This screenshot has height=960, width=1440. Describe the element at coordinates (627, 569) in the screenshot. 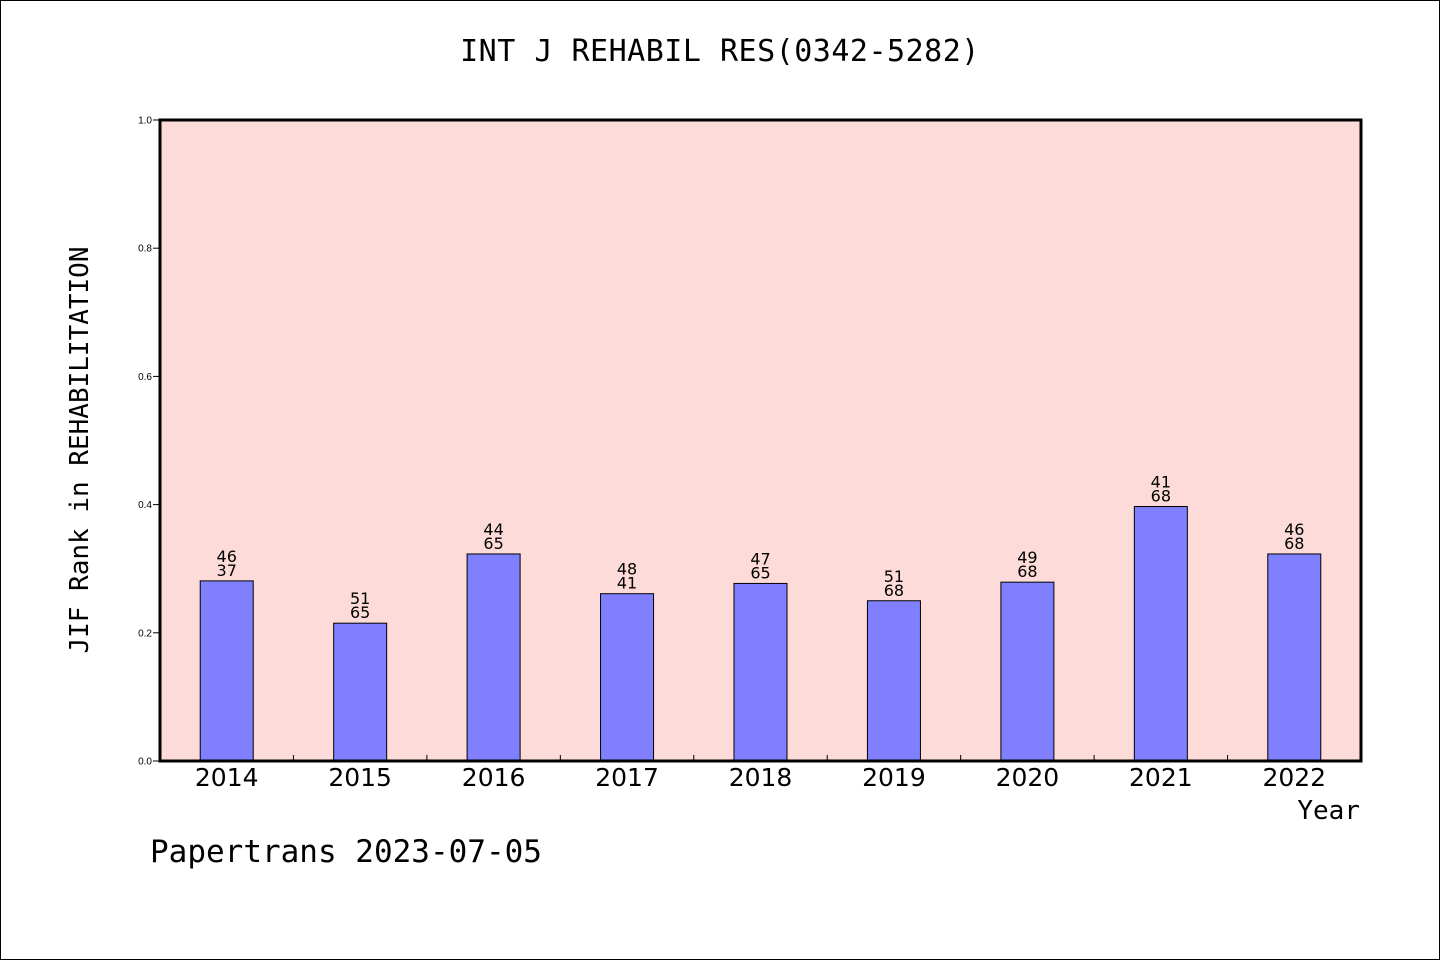

I see `bar-label-rank: 48` at that location.